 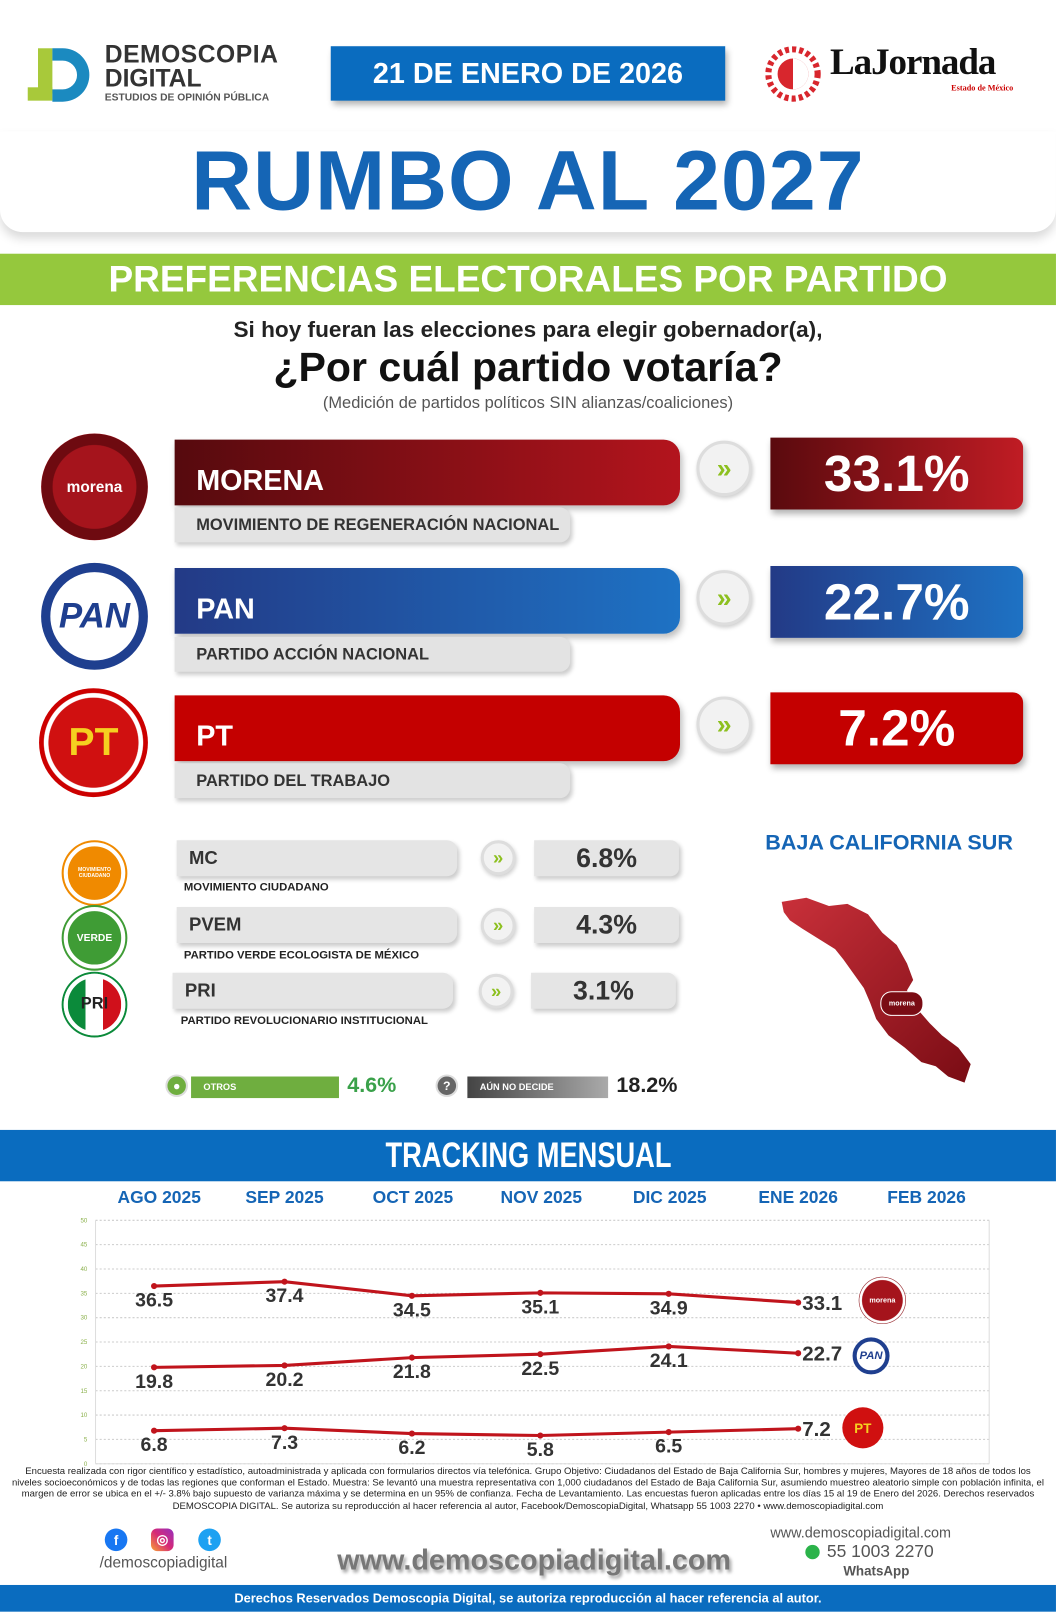 I want to click on map-title: BAJA CALIFORNIA SUR, so click(x=889, y=843).